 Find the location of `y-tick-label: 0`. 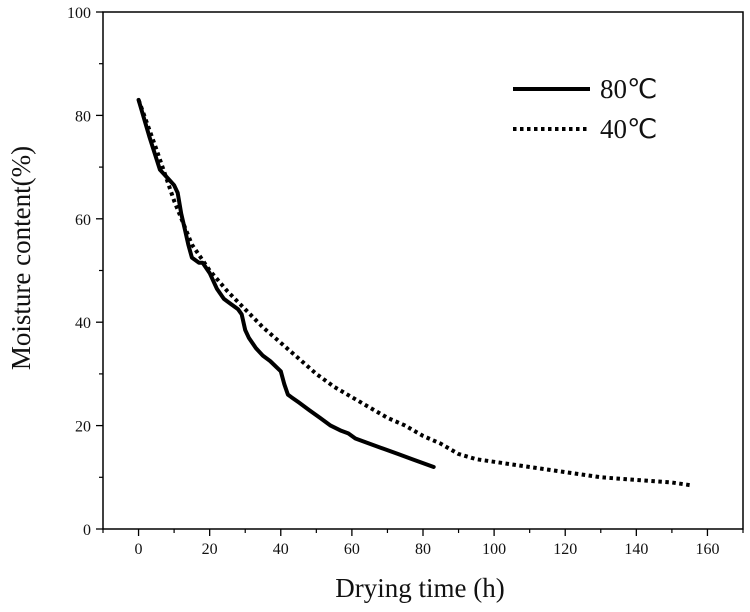

y-tick-label: 0 is located at coordinates (87, 530).